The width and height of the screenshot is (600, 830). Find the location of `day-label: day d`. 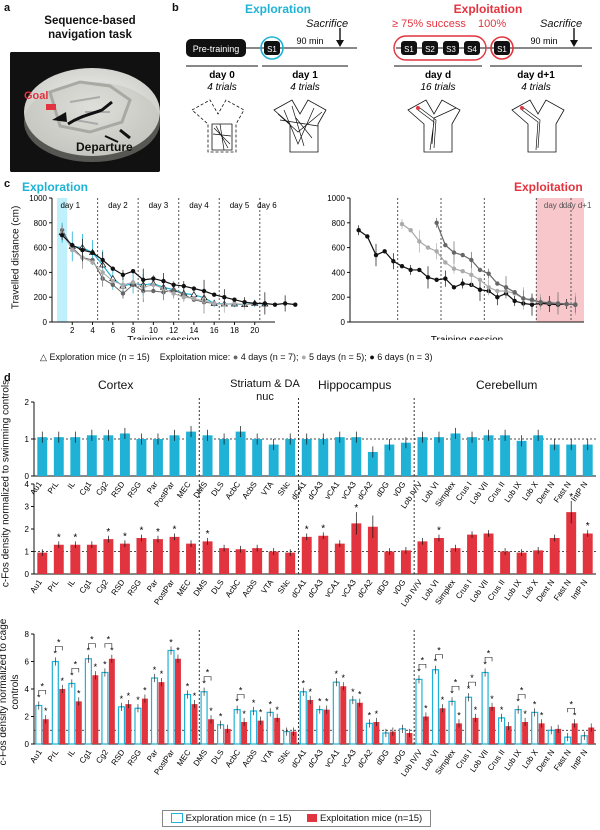

day-label: day d is located at coordinates (554, 205).